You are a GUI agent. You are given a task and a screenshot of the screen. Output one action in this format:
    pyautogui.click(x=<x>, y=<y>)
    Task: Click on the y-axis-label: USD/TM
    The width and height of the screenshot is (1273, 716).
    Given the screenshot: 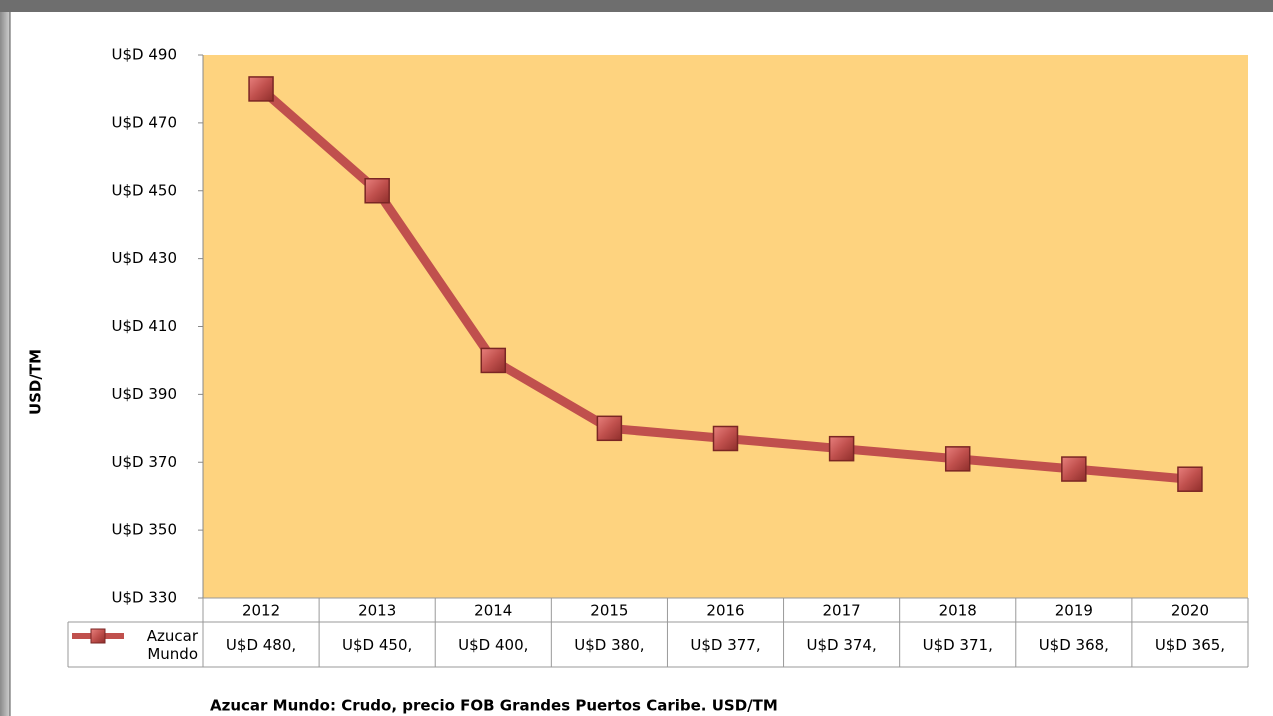 What is the action you would take?
    pyautogui.click(x=36, y=382)
    